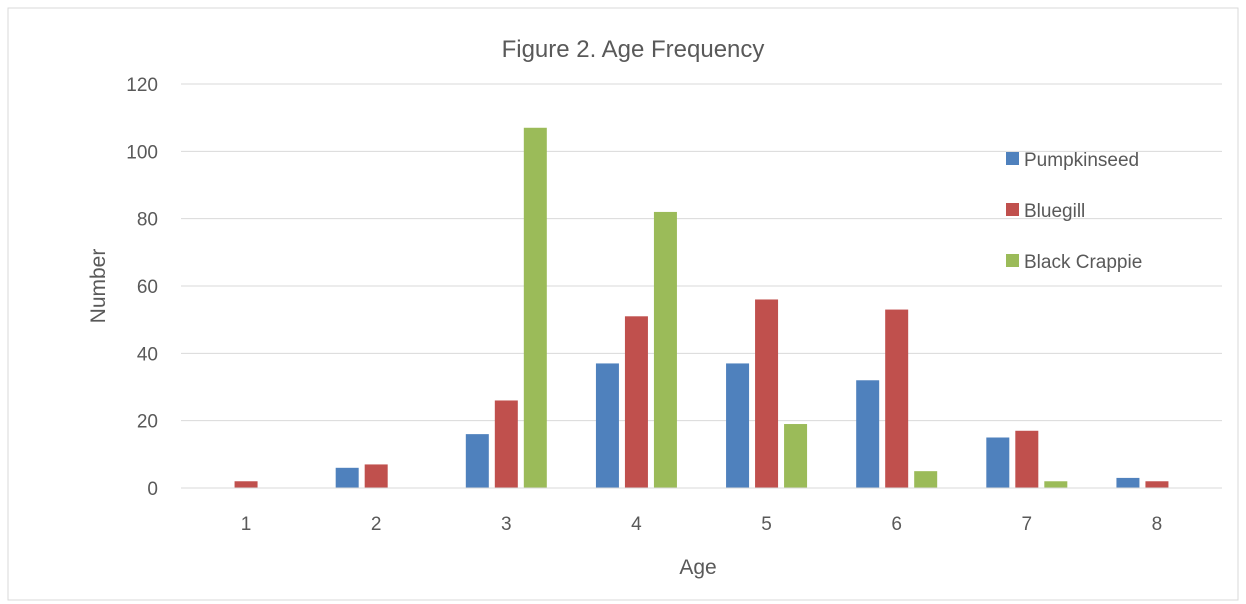 The height and width of the screenshot is (604, 1246). What do you see at coordinates (633, 49) in the screenshot?
I see `chart-title: Figure 2. Age Frequency` at bounding box center [633, 49].